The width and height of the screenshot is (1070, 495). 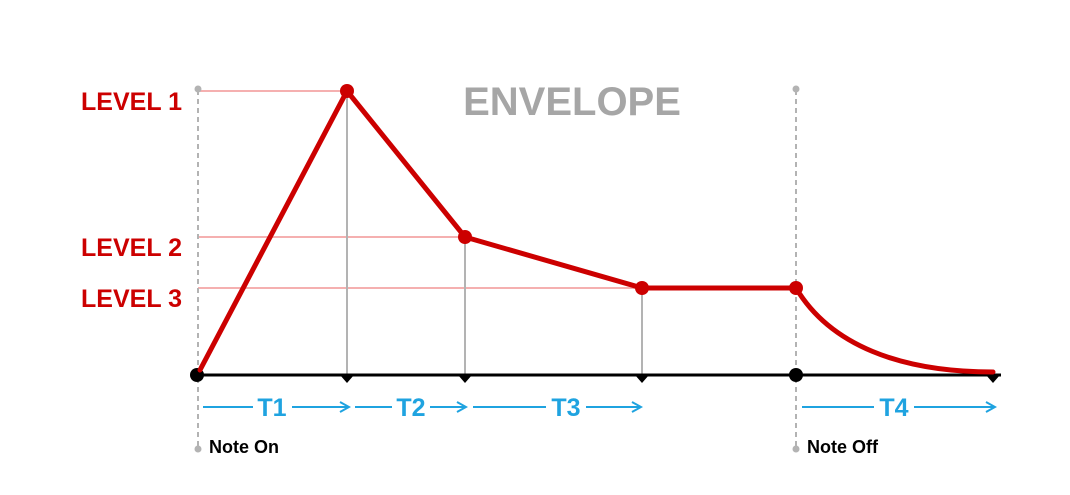 What do you see at coordinates (410, 408) in the screenshot?
I see `t2-label: T2` at bounding box center [410, 408].